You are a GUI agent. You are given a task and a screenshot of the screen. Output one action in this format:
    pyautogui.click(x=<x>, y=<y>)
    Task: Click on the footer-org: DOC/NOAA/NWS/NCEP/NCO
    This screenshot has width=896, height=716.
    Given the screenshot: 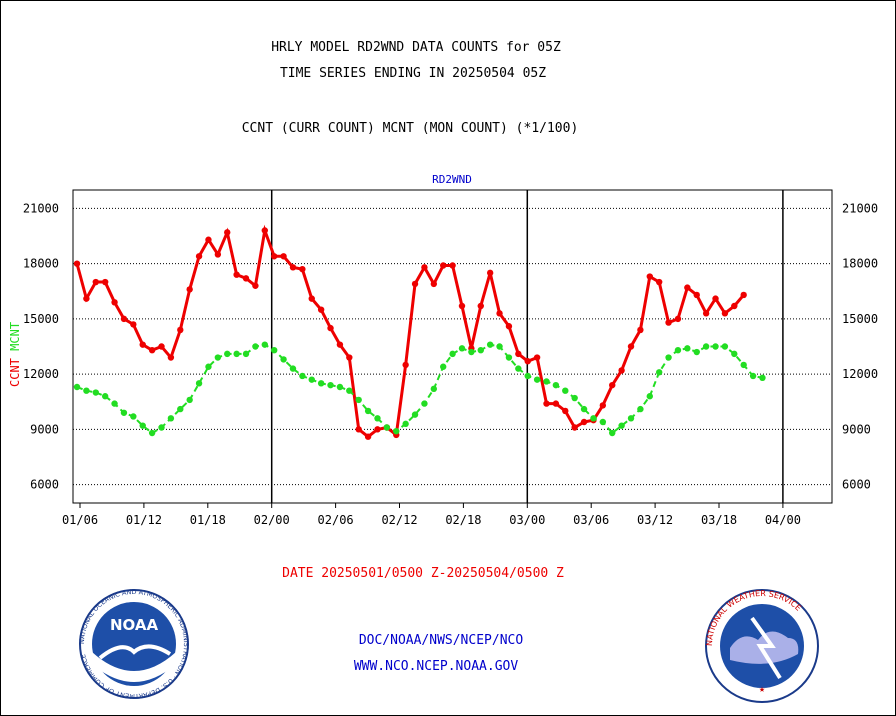 What is the action you would take?
    pyautogui.click(x=441, y=640)
    